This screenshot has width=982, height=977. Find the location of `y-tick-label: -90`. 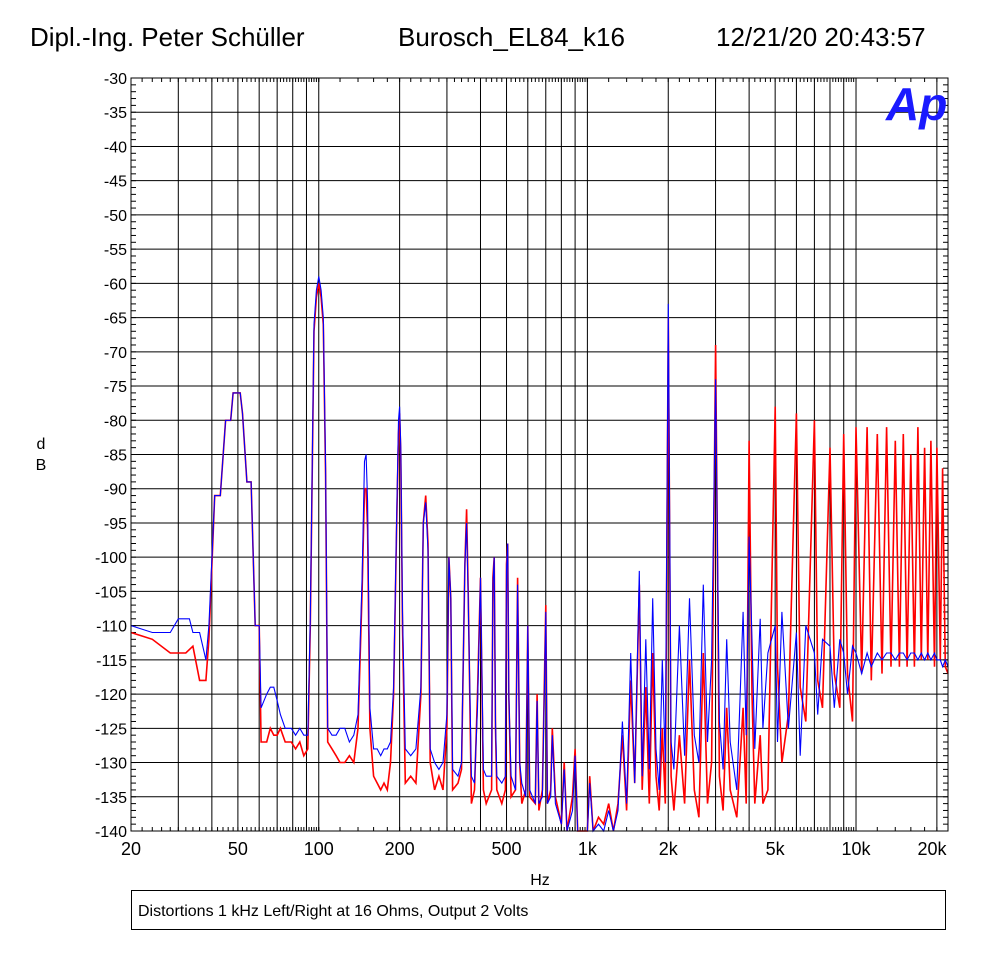

y-tick-label: -90 is located at coordinates (115, 490).